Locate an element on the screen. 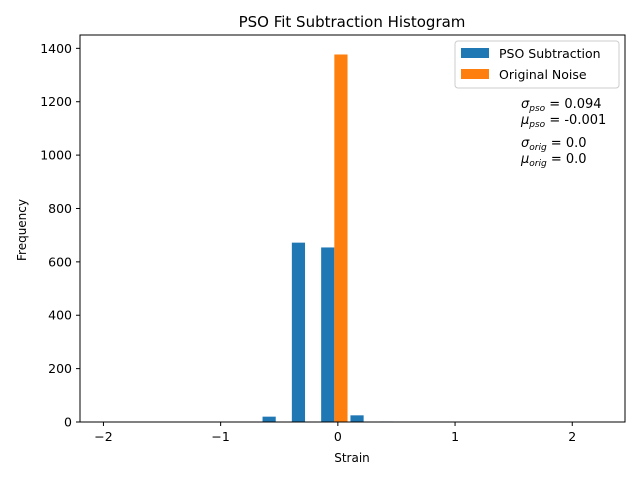  annotation-pso-sigma: σpso = 0.094 is located at coordinates (561, 105).